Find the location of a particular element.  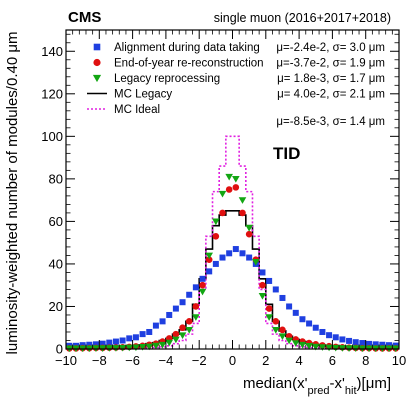

x-tick-label: 0 is located at coordinates (232, 360).